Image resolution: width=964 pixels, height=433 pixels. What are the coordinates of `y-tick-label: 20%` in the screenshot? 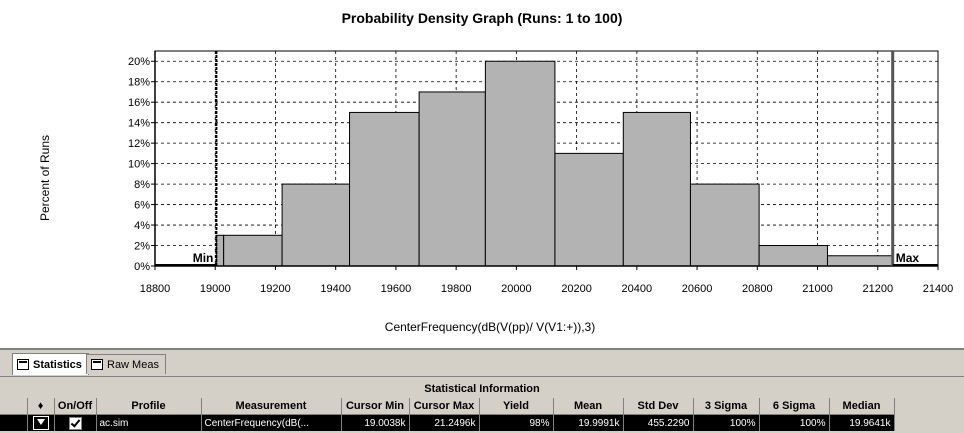 It's located at (139, 62).